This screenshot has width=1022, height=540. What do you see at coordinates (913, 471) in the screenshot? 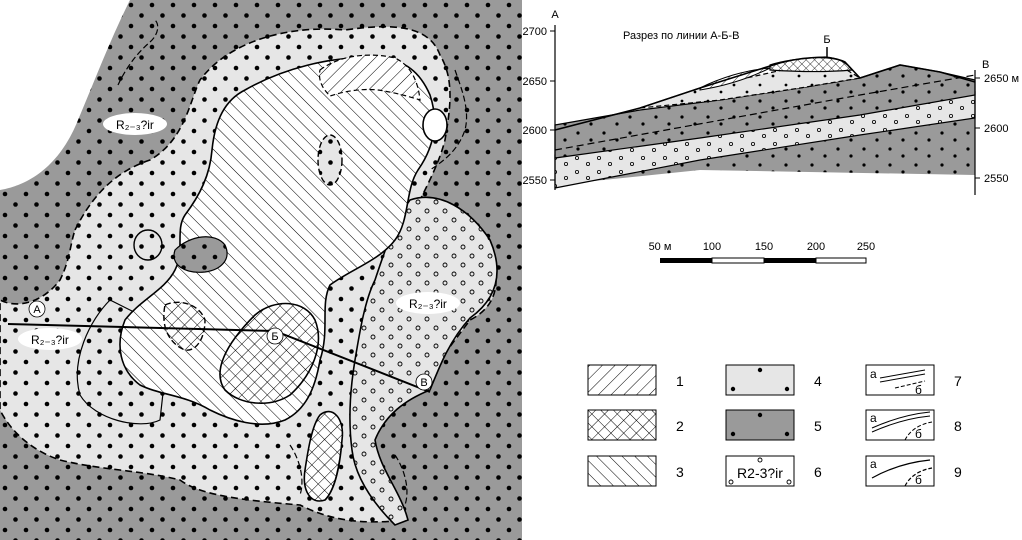
I see `legend-item-9: а б 9` at bounding box center [913, 471].